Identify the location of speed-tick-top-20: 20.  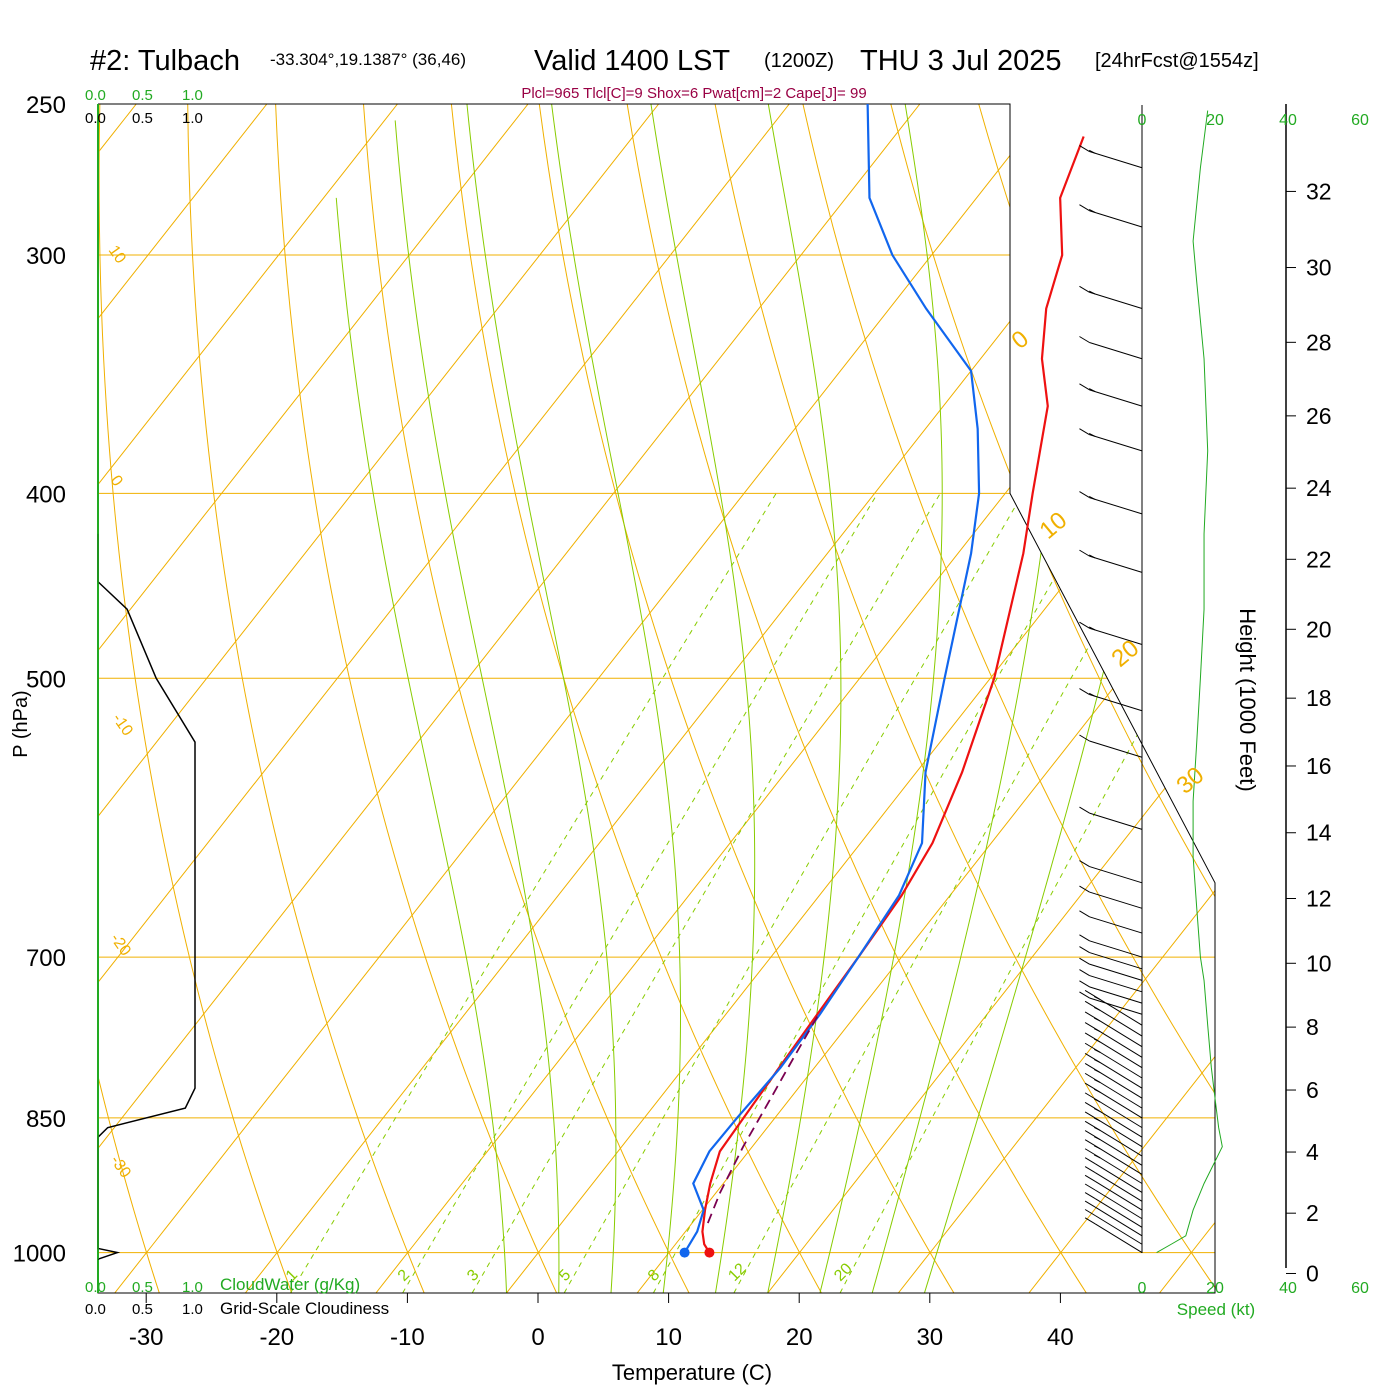
(1215, 120).